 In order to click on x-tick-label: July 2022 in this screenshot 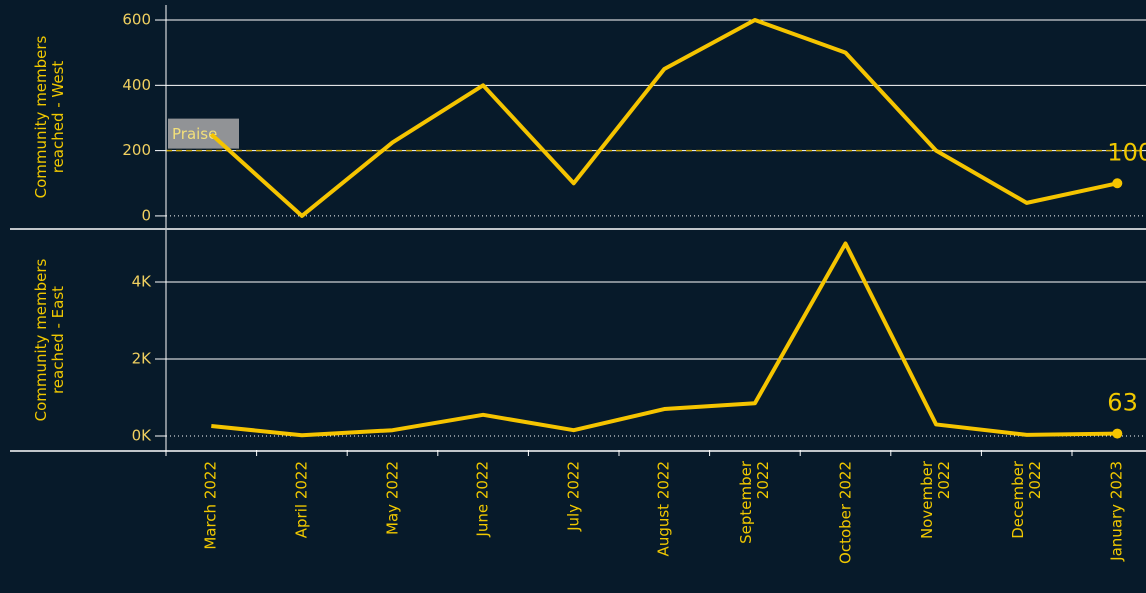, I will do `click(573, 496)`.